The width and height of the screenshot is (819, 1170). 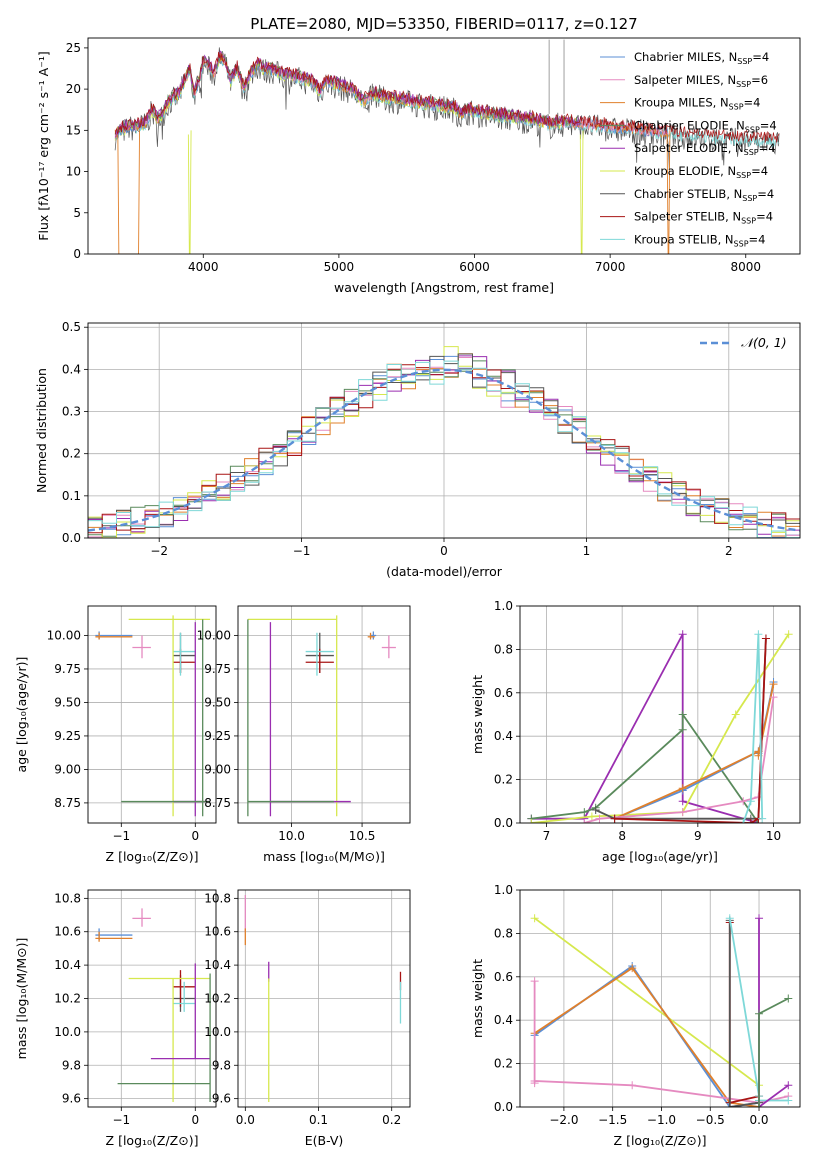 What do you see at coordinates (612, 1120) in the screenshot?
I see `x-tick-label: −1.5` at bounding box center [612, 1120].